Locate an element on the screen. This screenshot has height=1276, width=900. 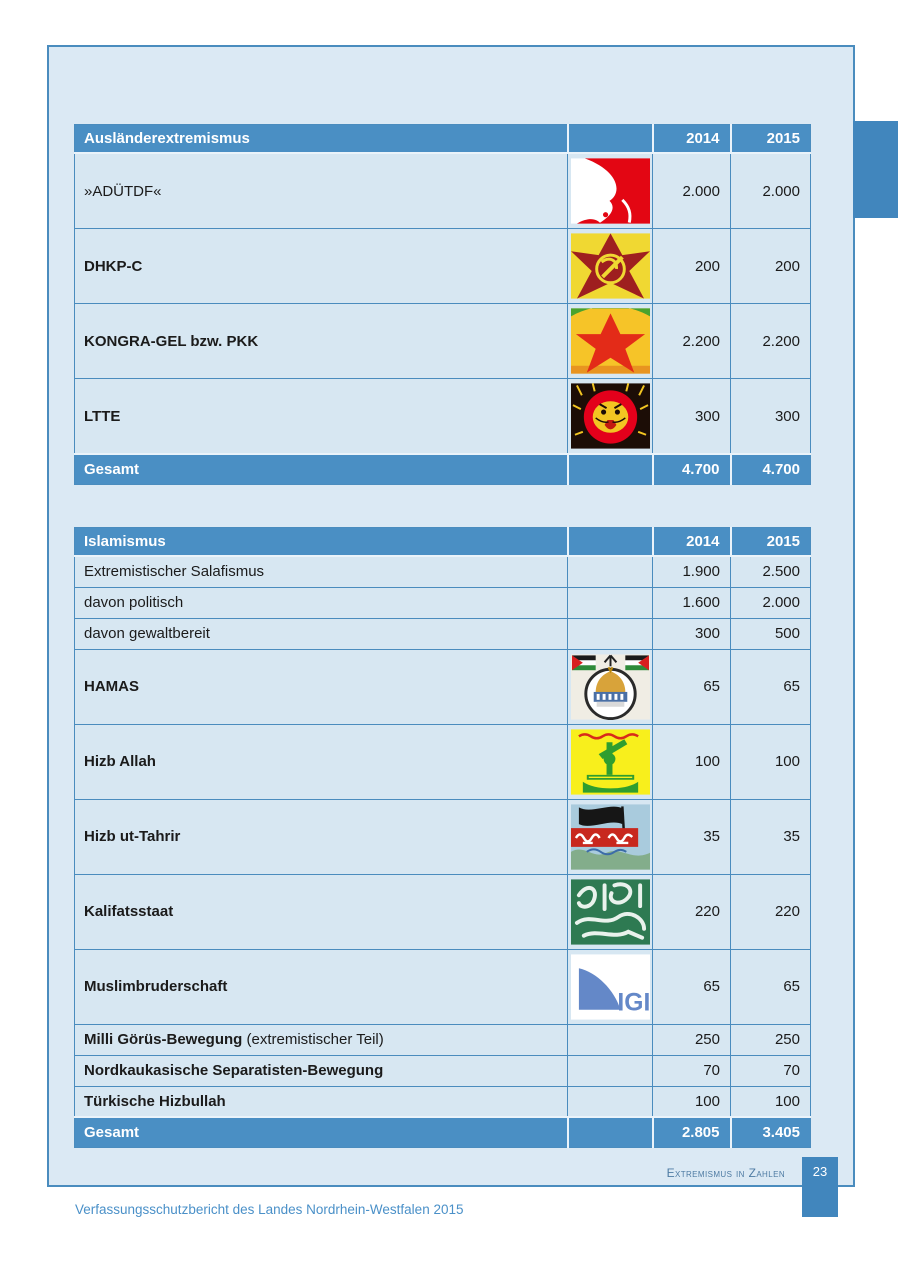
org-logo-cell: IGI is located at coordinates (610, 986).